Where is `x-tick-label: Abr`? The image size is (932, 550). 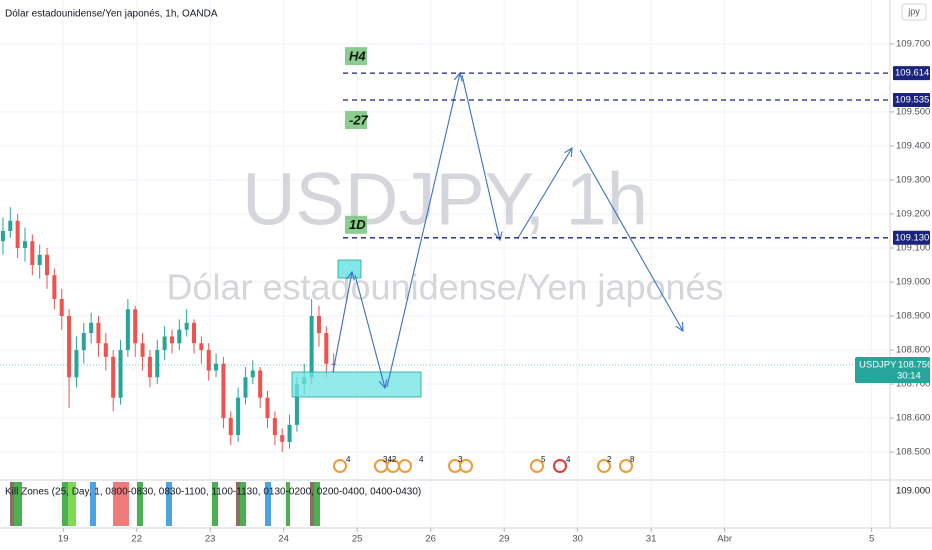
x-tick-label: Abr is located at coordinates (724, 539).